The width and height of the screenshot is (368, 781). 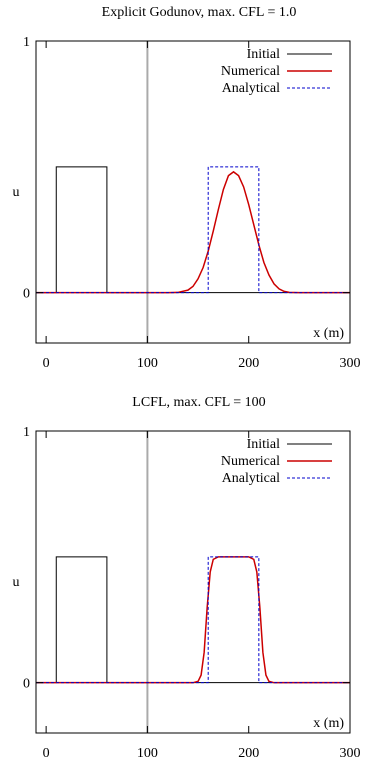 I want to click on chart-title: LCFL, max. CFL = 100, so click(x=198, y=402).